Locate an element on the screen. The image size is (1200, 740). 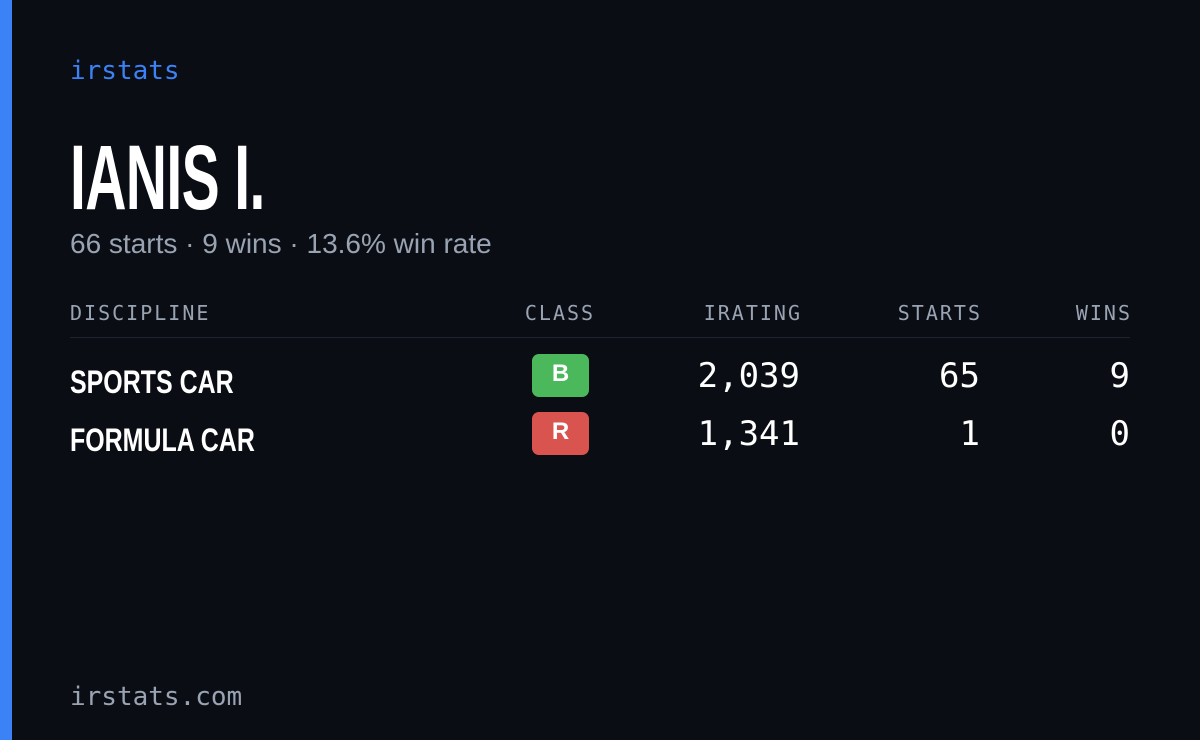
class-badge: B is located at coordinates (560, 375).